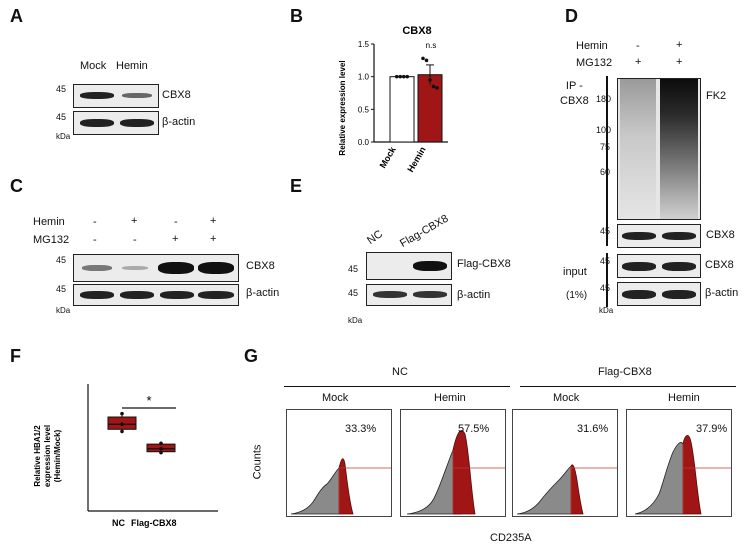 The width and height of the screenshot is (753, 552). I want to click on group-bracket-nc, so click(397, 386).